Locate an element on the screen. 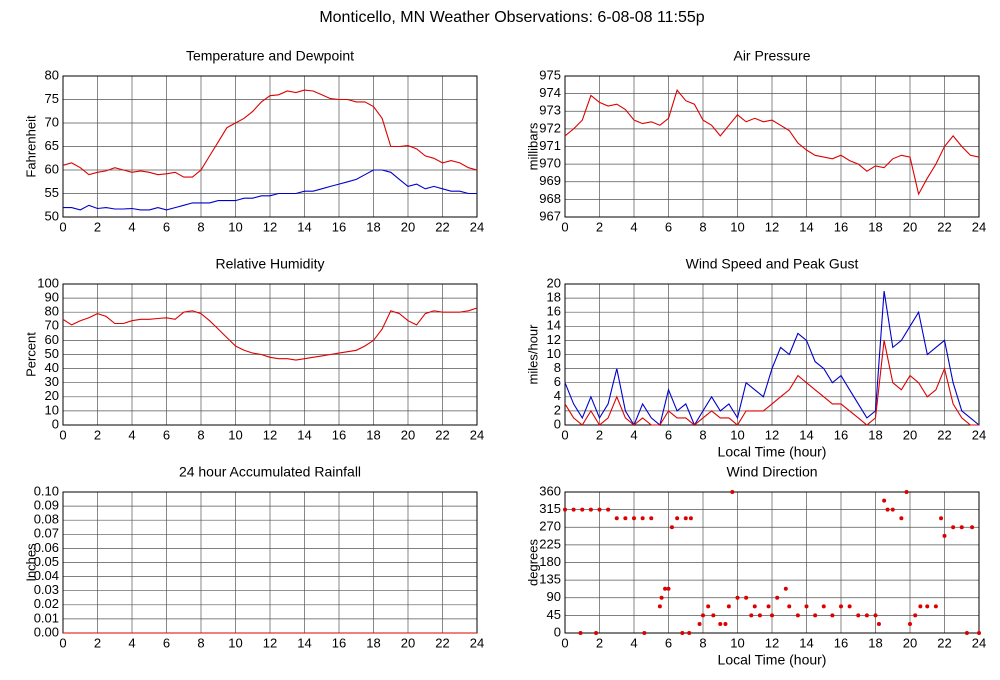 This screenshot has height=680, width=1000. y-tick-label: 0.07 is located at coordinates (46, 533).